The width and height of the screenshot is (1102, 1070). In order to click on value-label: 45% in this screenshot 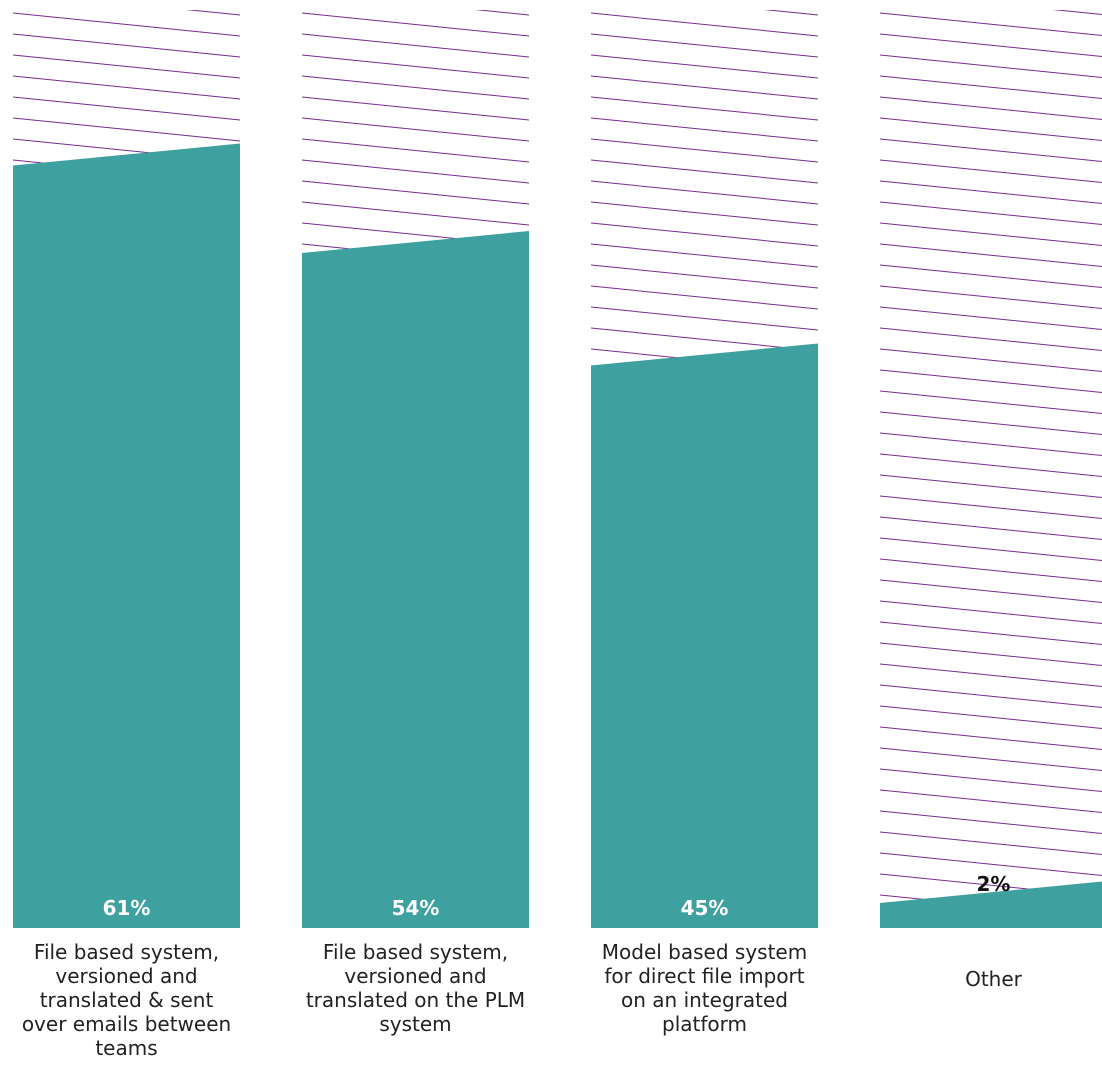, I will do `click(705, 908)`.